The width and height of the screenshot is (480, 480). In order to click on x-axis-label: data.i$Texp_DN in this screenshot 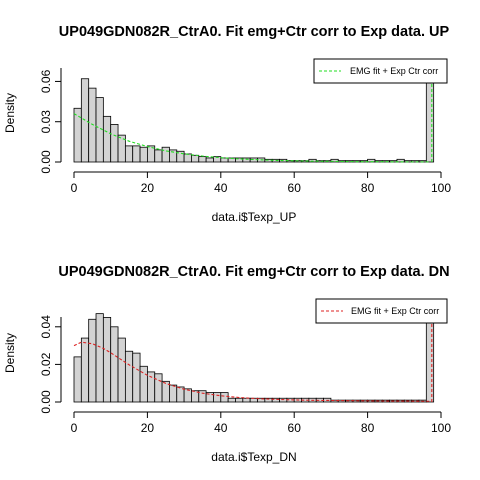, I will do `click(253, 457)`.